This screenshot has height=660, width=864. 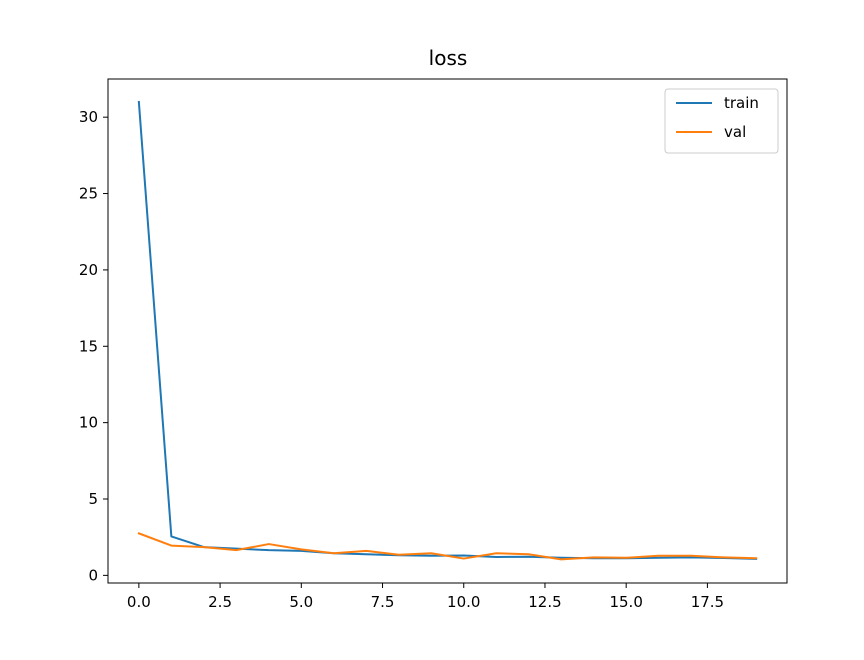 I want to click on legend-label-train: train, so click(x=741, y=103).